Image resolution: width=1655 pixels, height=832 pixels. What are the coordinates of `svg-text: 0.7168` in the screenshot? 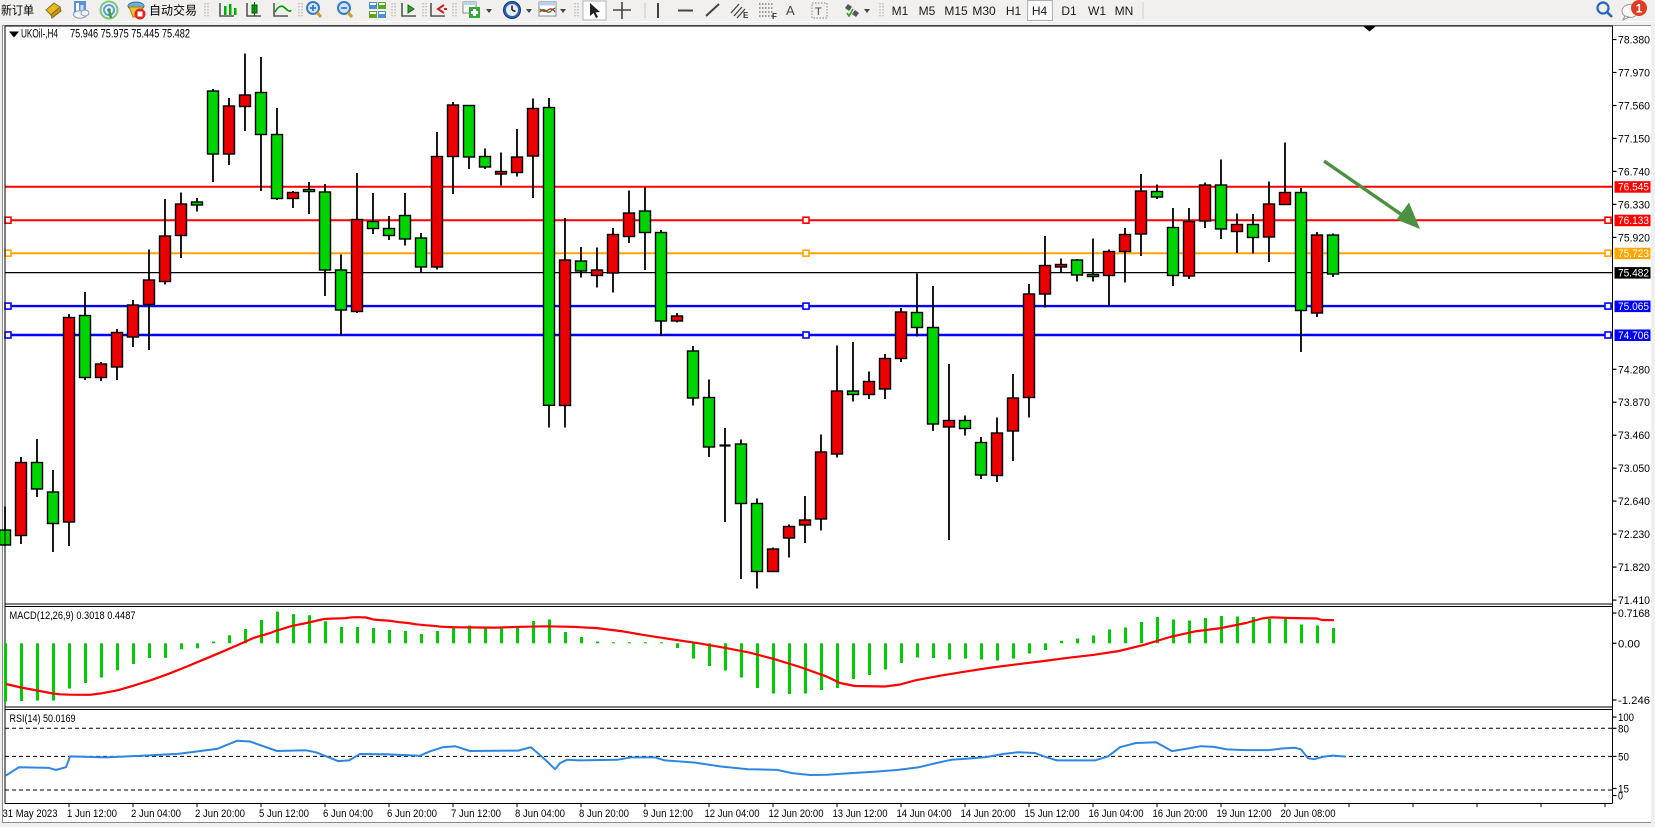 It's located at (1634, 614).